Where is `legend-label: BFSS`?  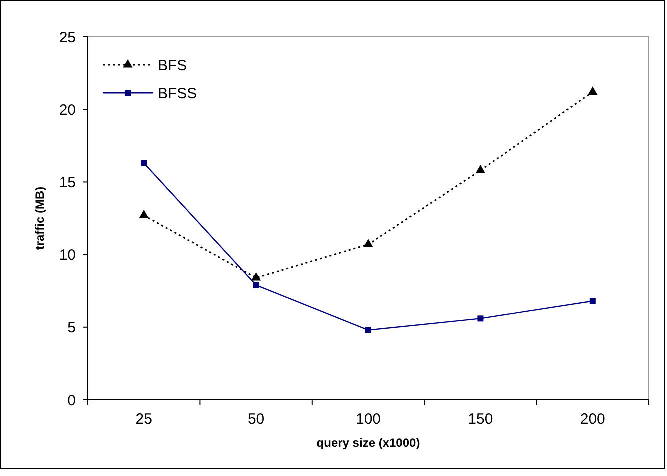 legend-label: BFSS is located at coordinates (178, 93).